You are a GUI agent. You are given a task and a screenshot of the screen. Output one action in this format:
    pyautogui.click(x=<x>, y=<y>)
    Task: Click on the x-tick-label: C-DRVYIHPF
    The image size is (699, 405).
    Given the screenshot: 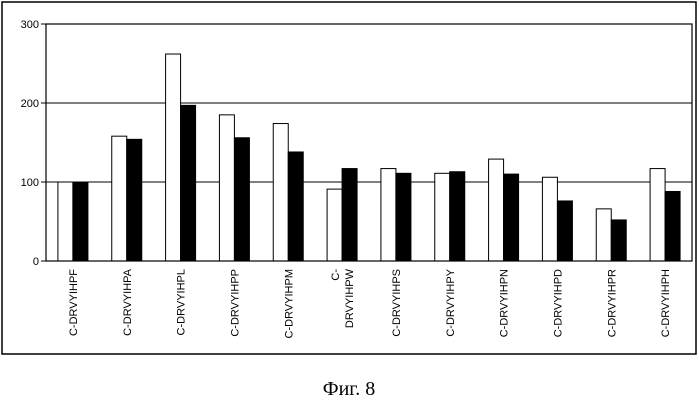 What is the action you would take?
    pyautogui.click(x=74, y=302)
    